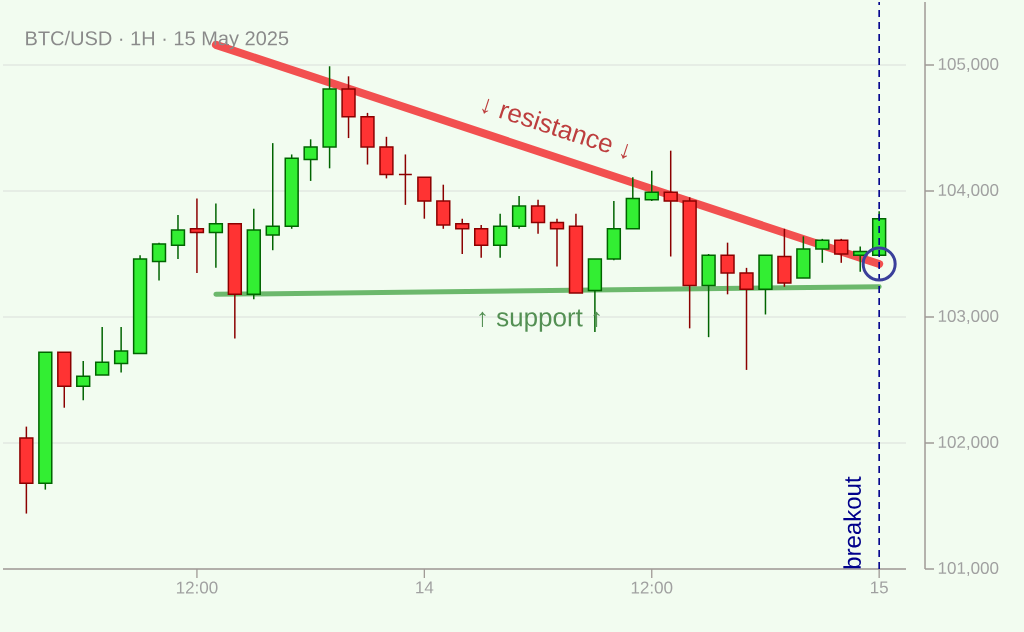  What do you see at coordinates (425, 587) in the screenshot?
I see `x-tick-label: 14` at bounding box center [425, 587].